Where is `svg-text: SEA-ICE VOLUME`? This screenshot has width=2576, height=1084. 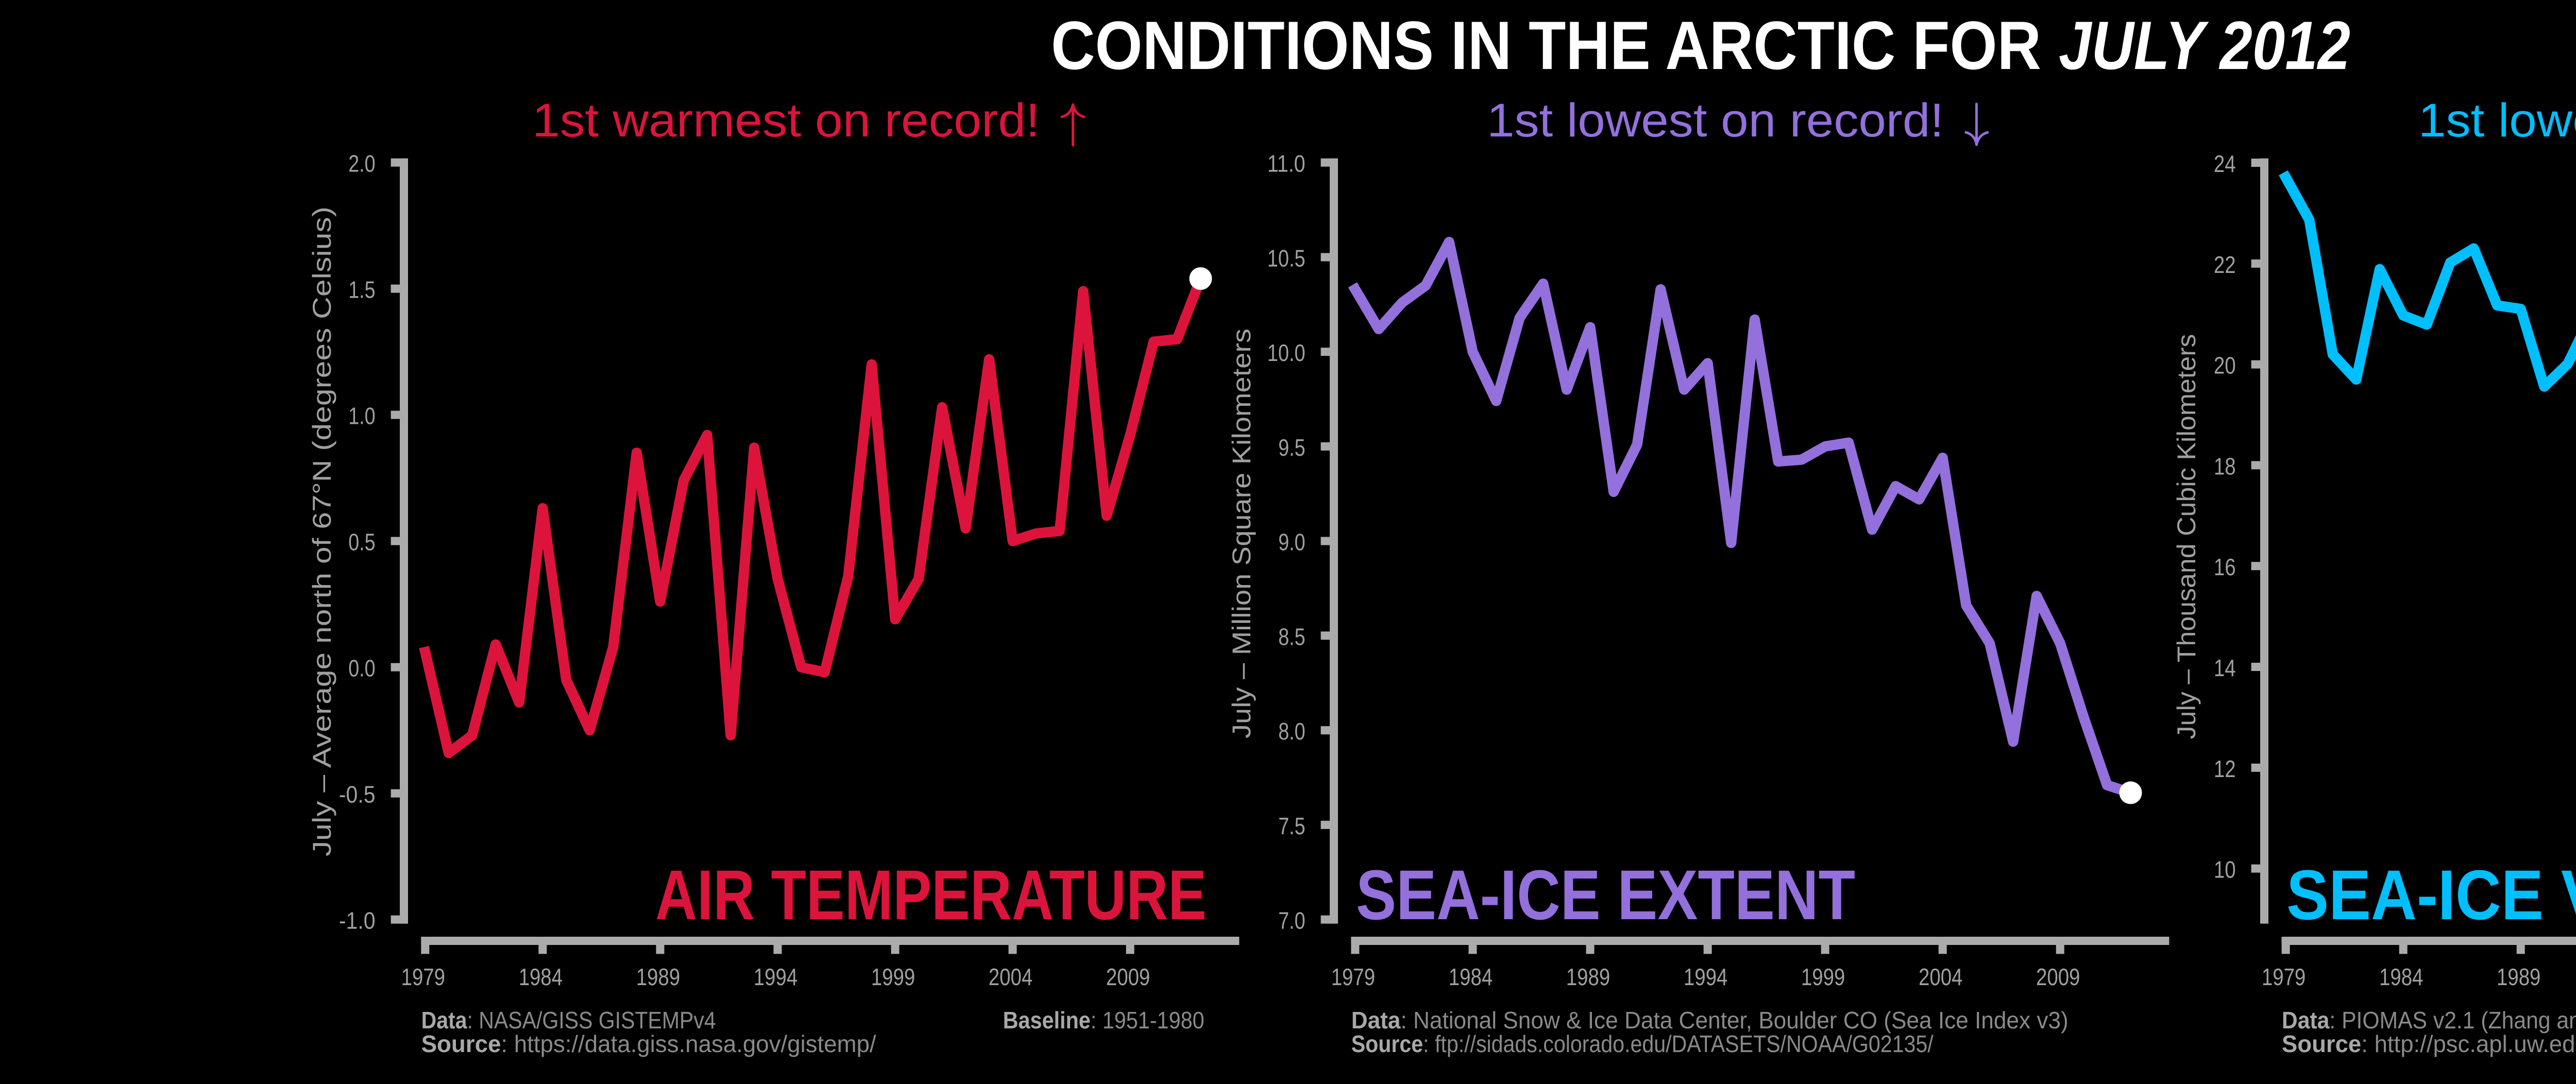
svg-text: SEA-ICE VOLUME is located at coordinates (2431, 895).